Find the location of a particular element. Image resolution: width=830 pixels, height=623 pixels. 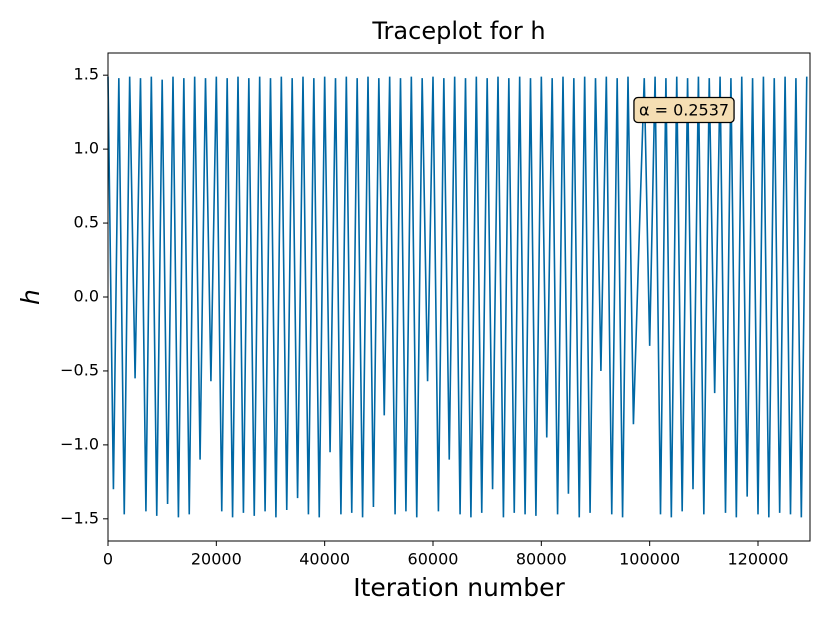

x-tick-label: 60000 is located at coordinates (433, 559).